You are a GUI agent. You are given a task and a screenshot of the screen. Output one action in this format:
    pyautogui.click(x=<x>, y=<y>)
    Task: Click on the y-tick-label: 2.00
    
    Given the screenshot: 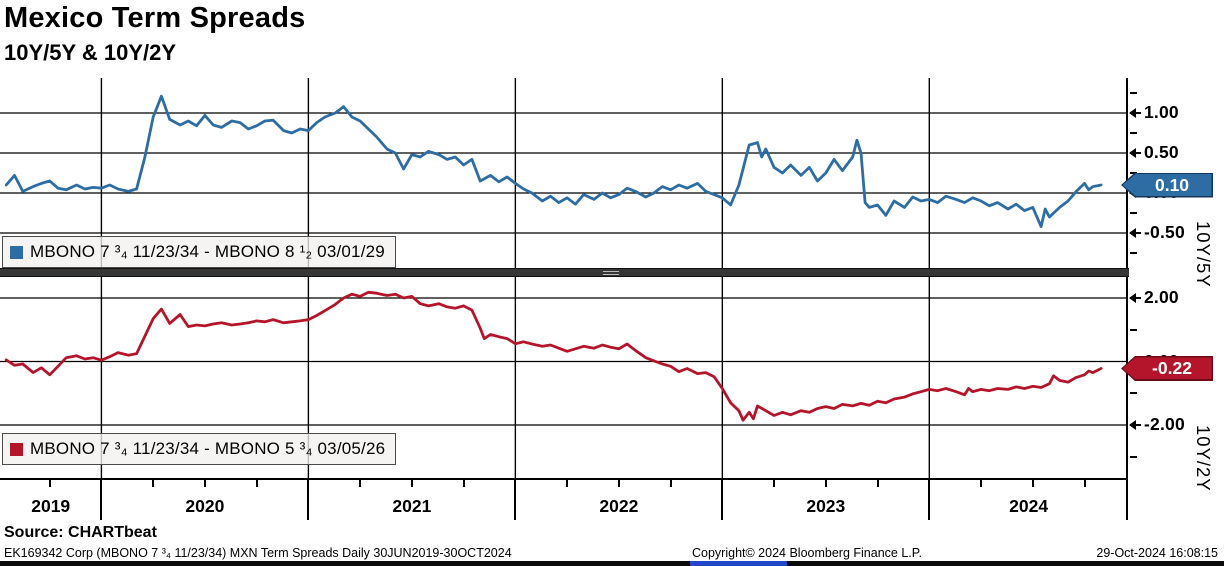 What is the action you would take?
    pyautogui.click(x=1161, y=297)
    